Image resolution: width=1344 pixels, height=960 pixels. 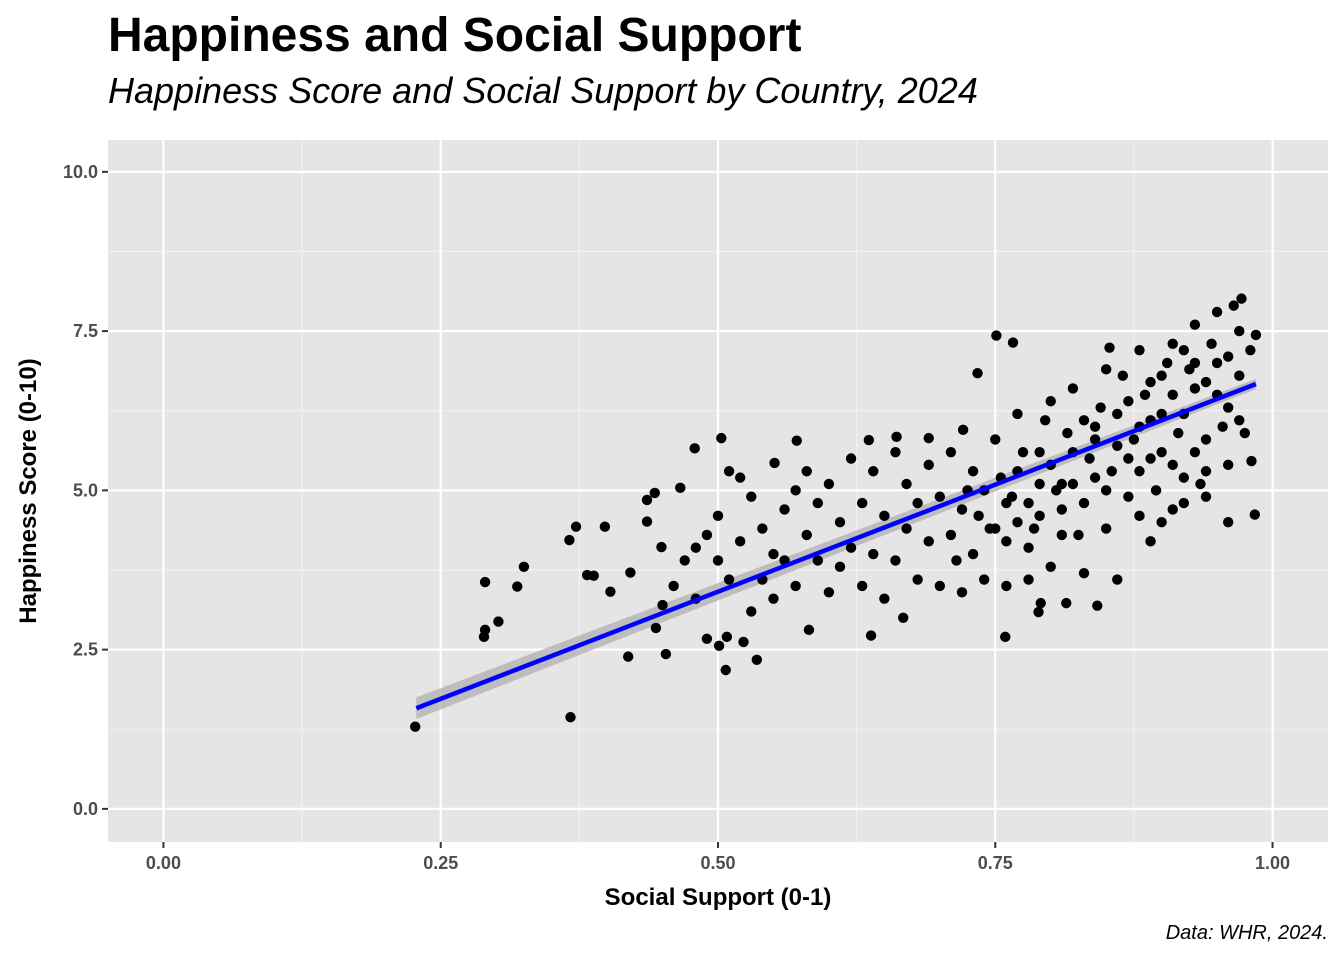 I want to click on y-tick-label: 2.5, so click(x=85, y=650).